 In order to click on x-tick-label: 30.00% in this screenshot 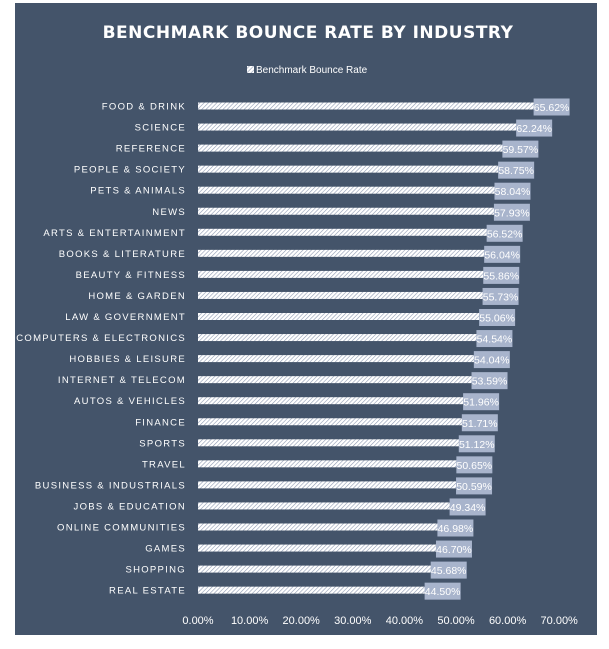, I will do `click(353, 621)`.